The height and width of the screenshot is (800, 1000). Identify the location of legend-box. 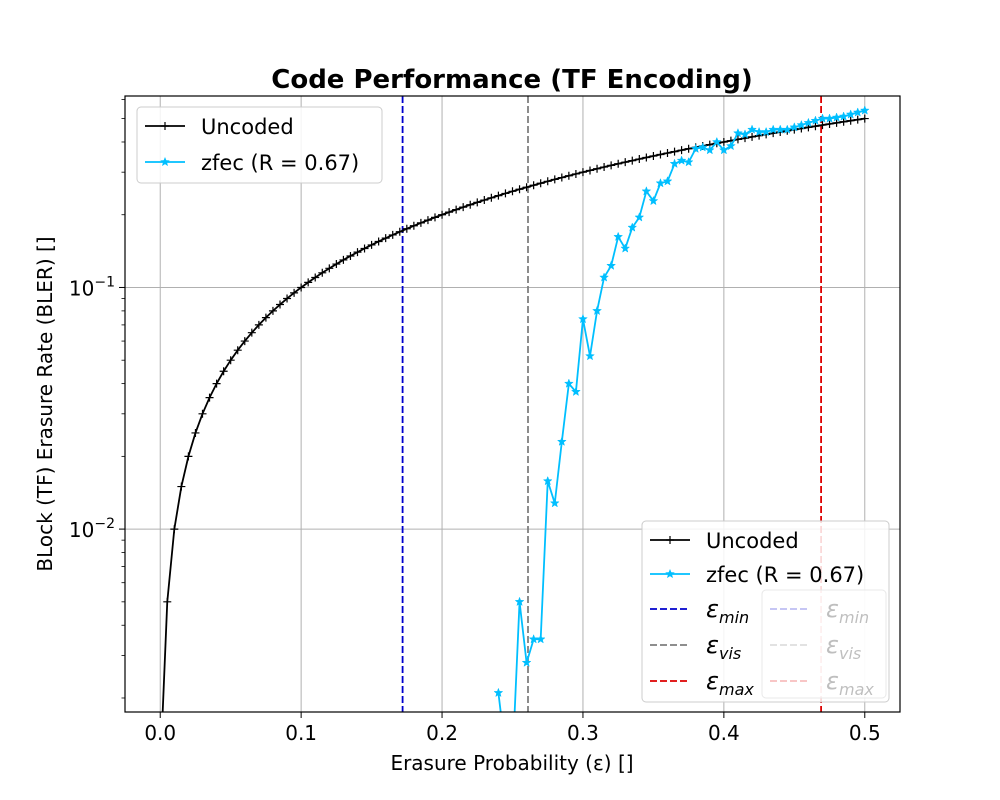
(259, 145).